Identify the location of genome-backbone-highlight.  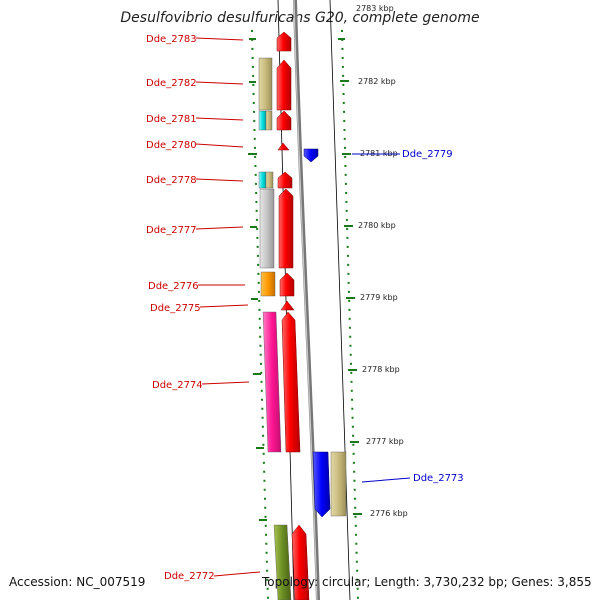
(305, 300).